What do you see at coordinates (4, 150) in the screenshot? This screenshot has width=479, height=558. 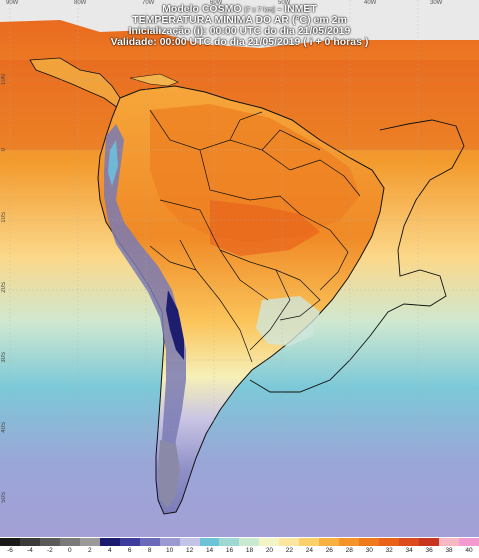 I see `lat-label: 0` at bounding box center [4, 150].